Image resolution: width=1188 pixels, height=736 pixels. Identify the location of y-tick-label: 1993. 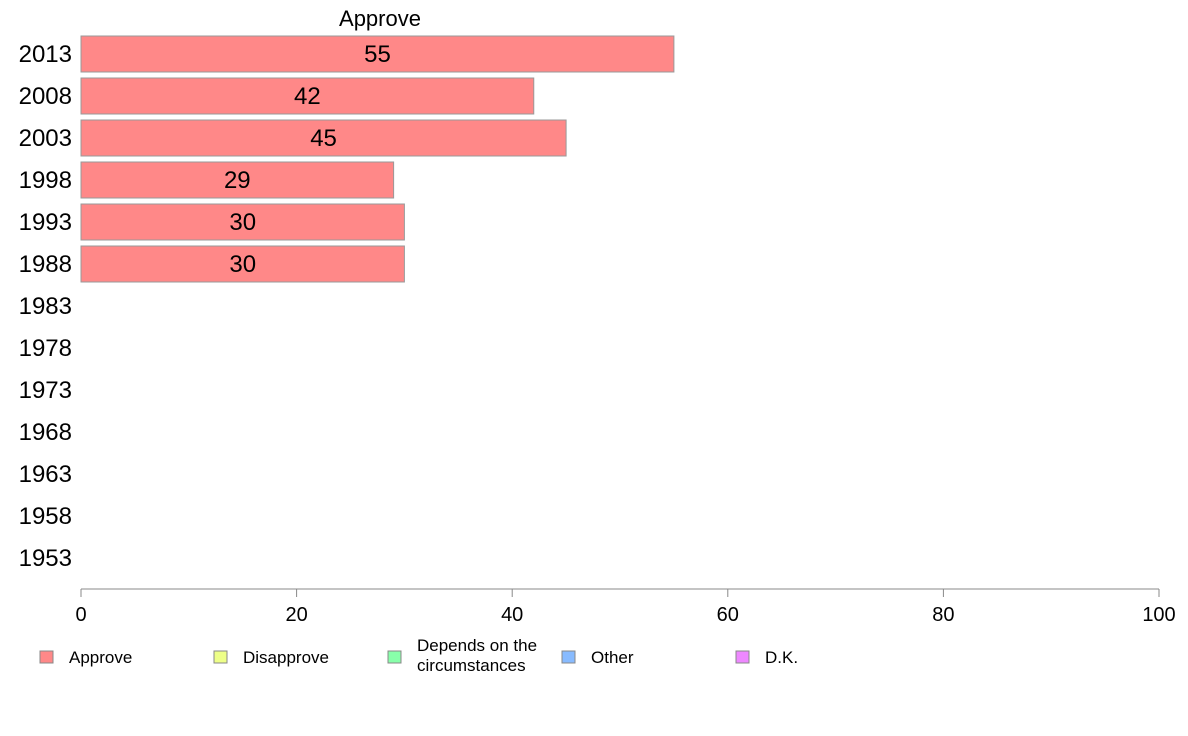
(45, 222).